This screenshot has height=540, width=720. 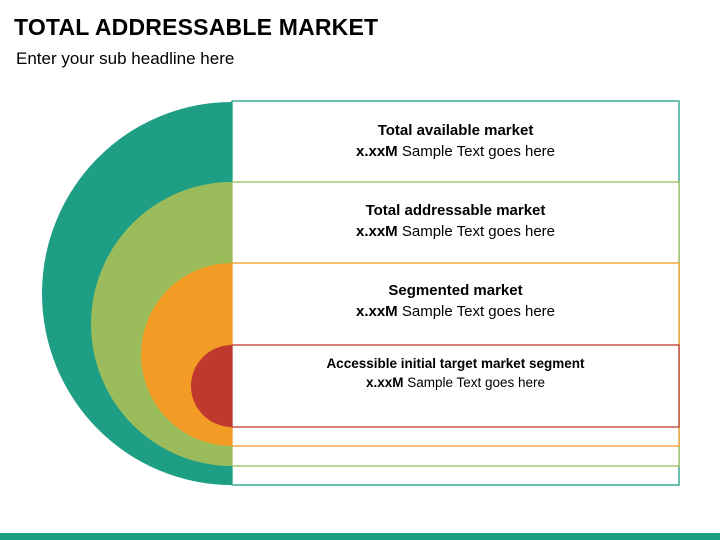 What do you see at coordinates (211, 386) in the screenshot?
I see `accessible-target-segment-arc` at bounding box center [211, 386].